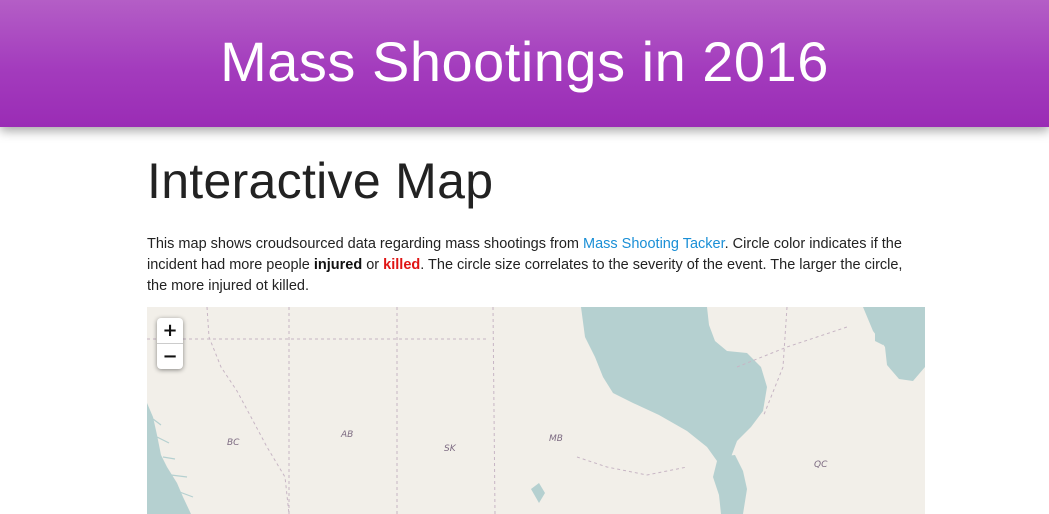 The image size is (1049, 514). I want to click on coastal-inlets, so click(173, 458).